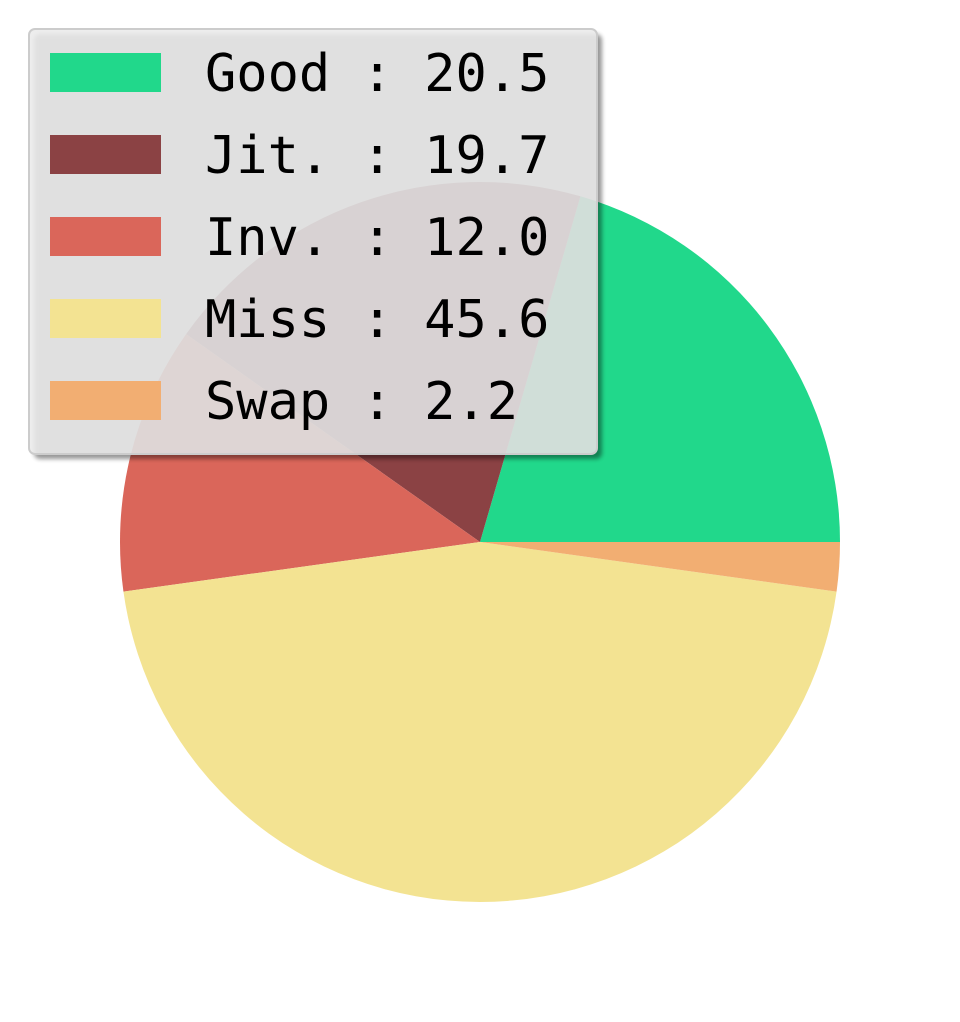 Image resolution: width=960 pixels, height=1022 pixels. I want to click on legend-swatch-inv, so click(105, 236).